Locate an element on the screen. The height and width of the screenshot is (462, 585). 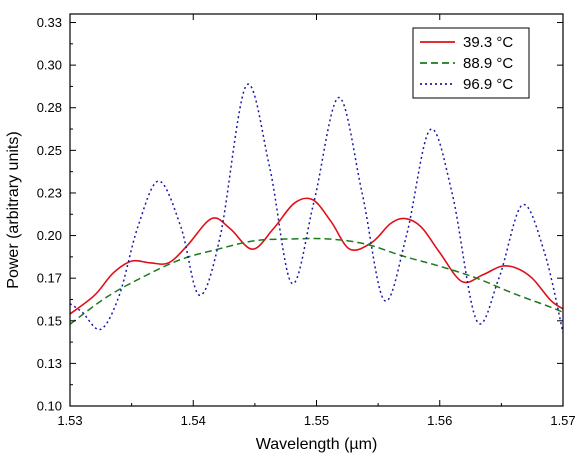
legend: 39.3 °C 88.9 °C 96.9 °C is located at coordinates (471, 63).